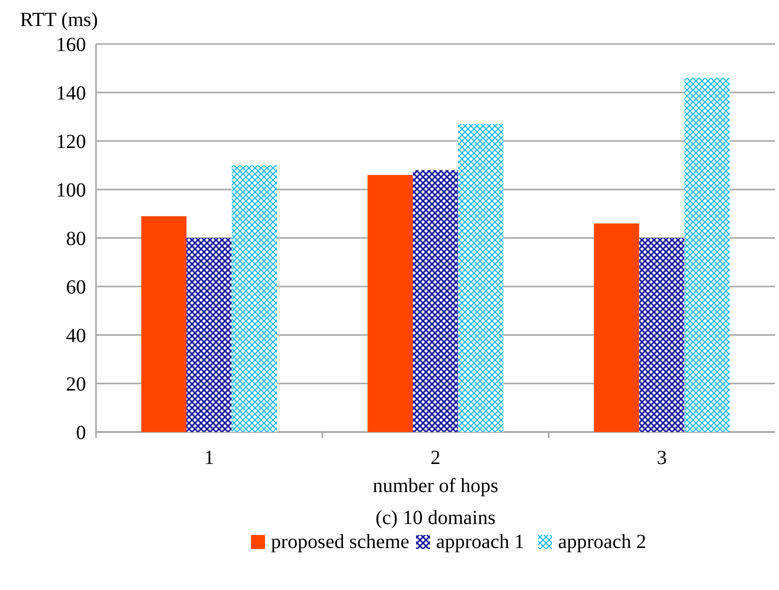 This screenshot has width=779, height=590. Describe the element at coordinates (71, 191) in the screenshot. I see `y-tick-label: 100` at that location.